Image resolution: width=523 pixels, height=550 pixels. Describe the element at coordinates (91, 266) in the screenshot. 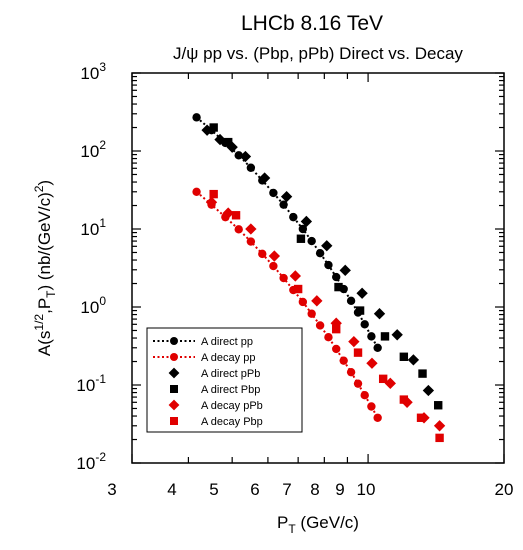

I see `y-axis-tick-labels: 10⁻² 10⁻¹ 10⁰ 10¹ 10² 10³` at that location.